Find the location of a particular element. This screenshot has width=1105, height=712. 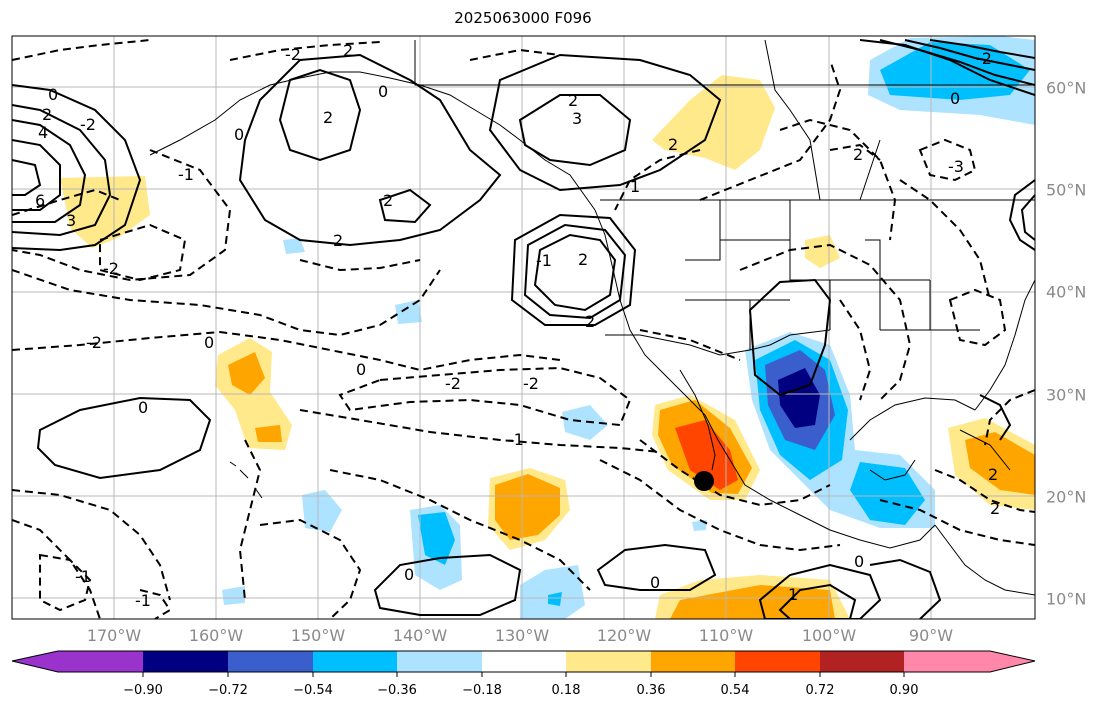

colorbar-outline is located at coordinates (523, 661).